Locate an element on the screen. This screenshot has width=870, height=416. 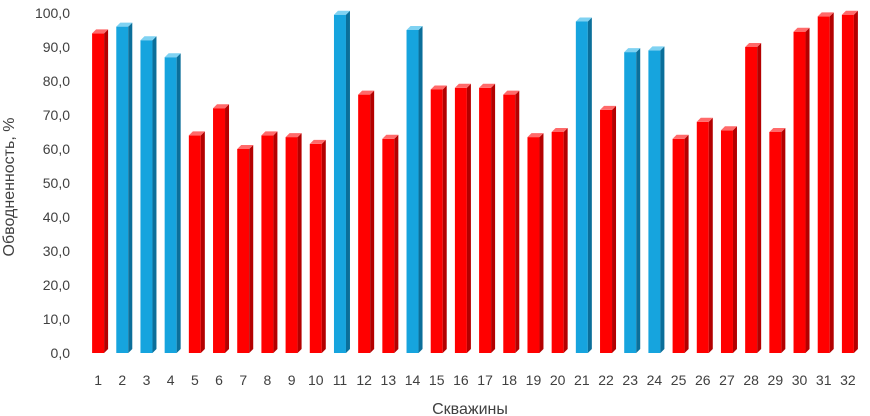
x-tick-label: 3 is located at coordinates (147, 380).